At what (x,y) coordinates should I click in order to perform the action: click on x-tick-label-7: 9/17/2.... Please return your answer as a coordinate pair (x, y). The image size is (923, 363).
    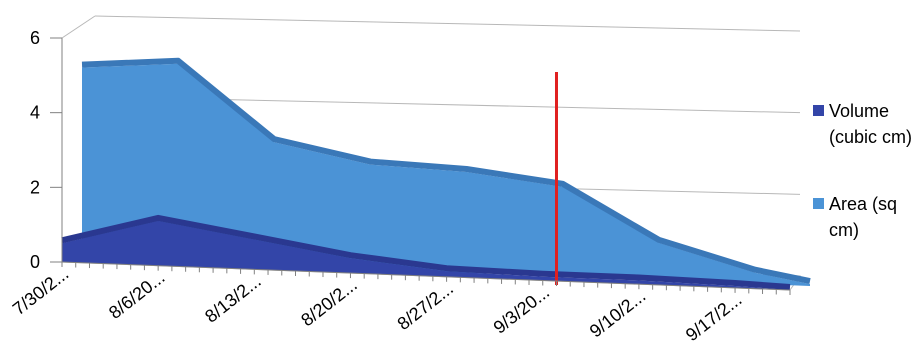
    Looking at the image, I should click on (714, 317).